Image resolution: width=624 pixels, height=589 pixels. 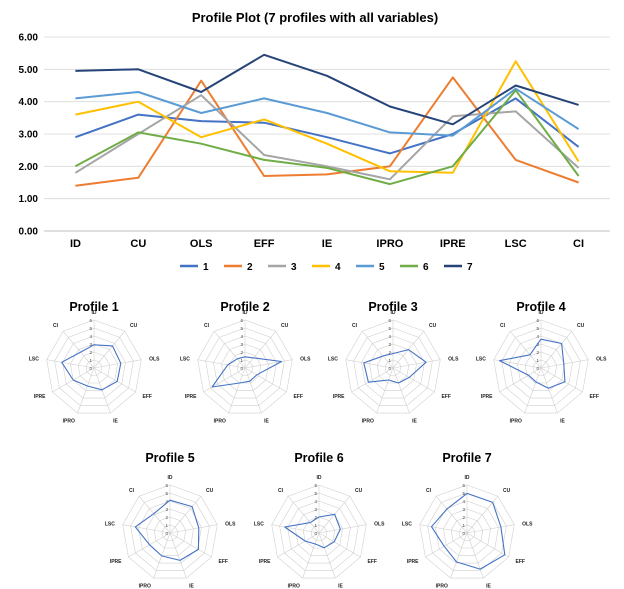 What do you see at coordinates (578, 244) in the screenshot?
I see `x-tick-label: CI` at bounding box center [578, 244].